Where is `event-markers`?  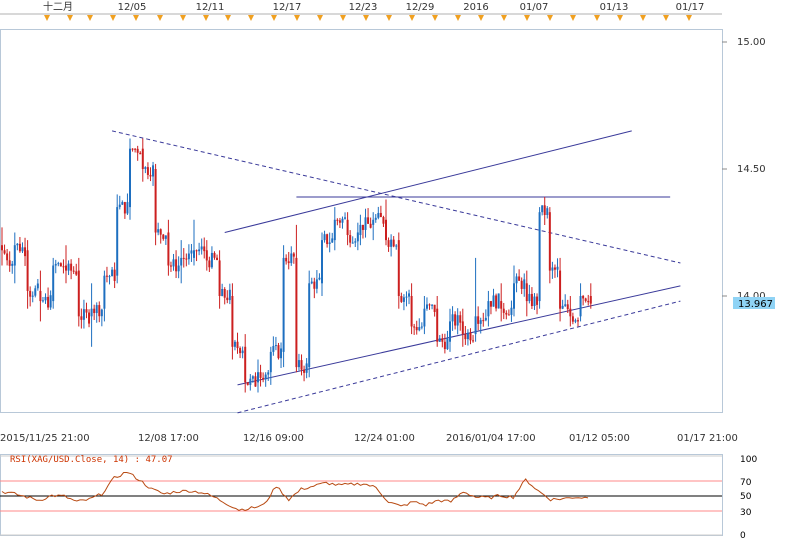
event-markers is located at coordinates (368, 18).